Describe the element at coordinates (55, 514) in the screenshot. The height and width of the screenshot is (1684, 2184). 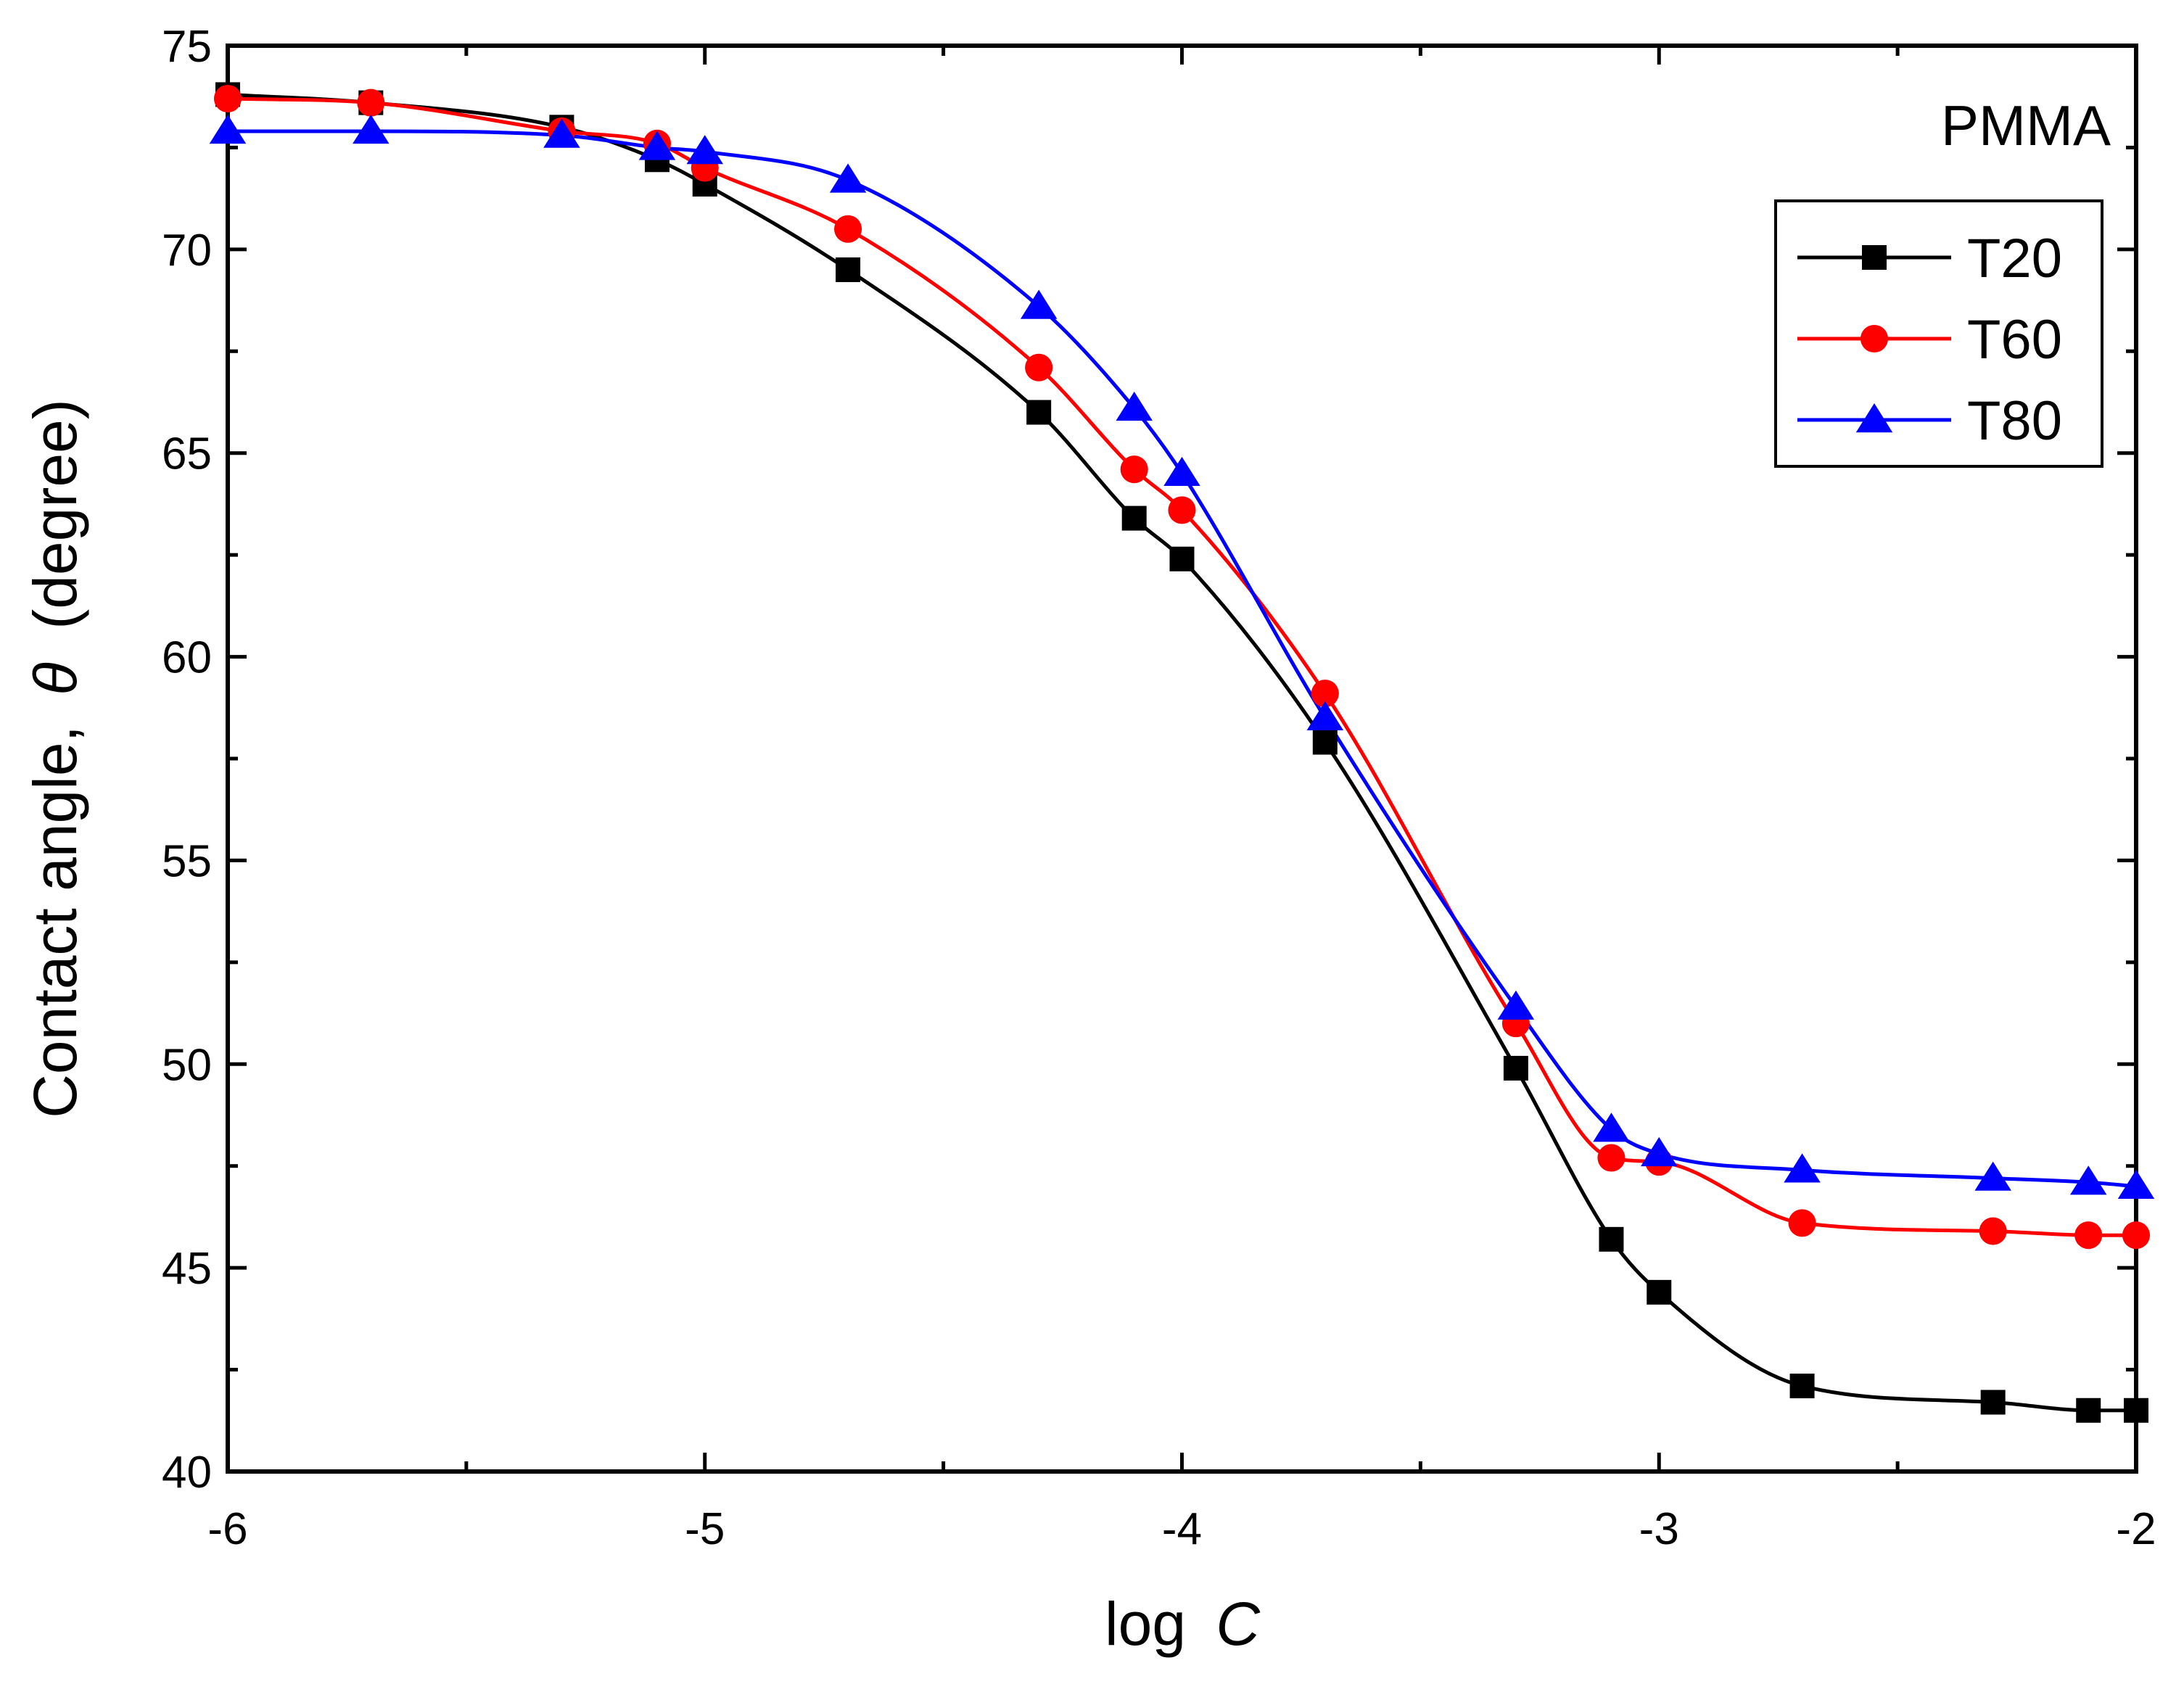
I see `y-axis-label-unit: (degree)` at that location.